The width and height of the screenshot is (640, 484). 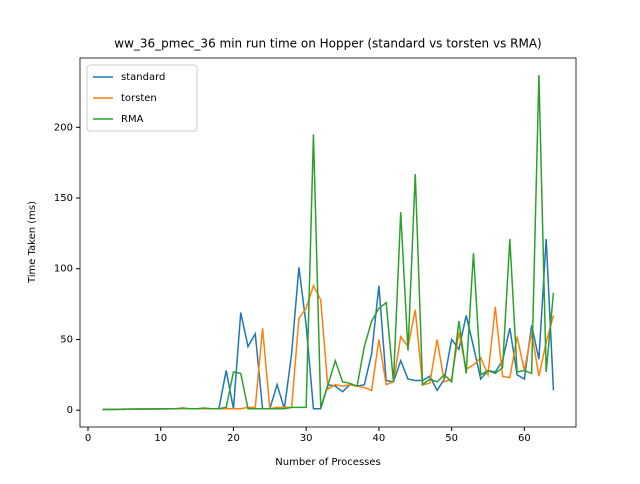 I want to click on legend-box, so click(x=142, y=98).